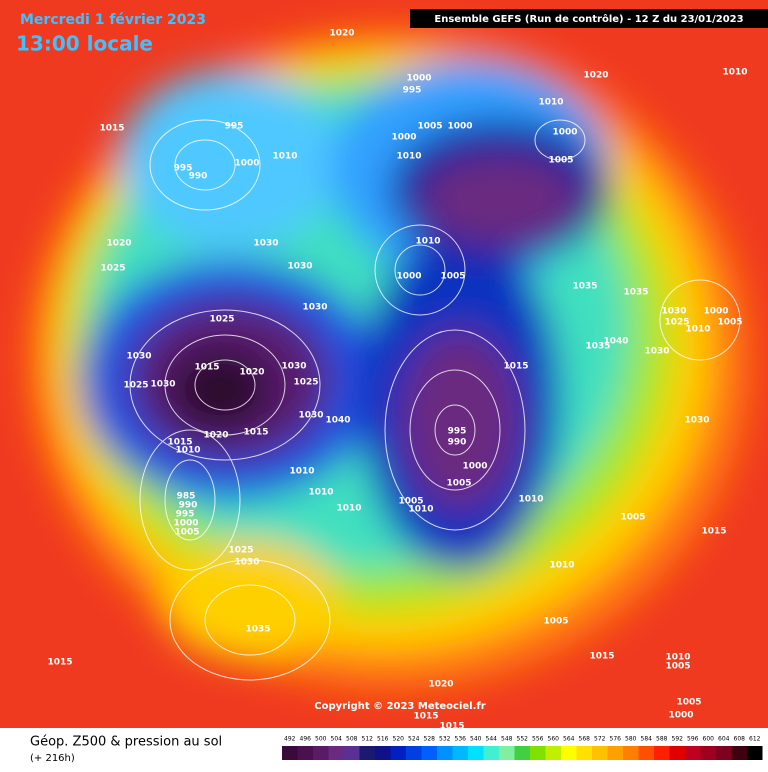 The width and height of the screenshot is (768, 772). Describe the element at coordinates (589, 18) in the screenshot. I see `run-box` at that location.